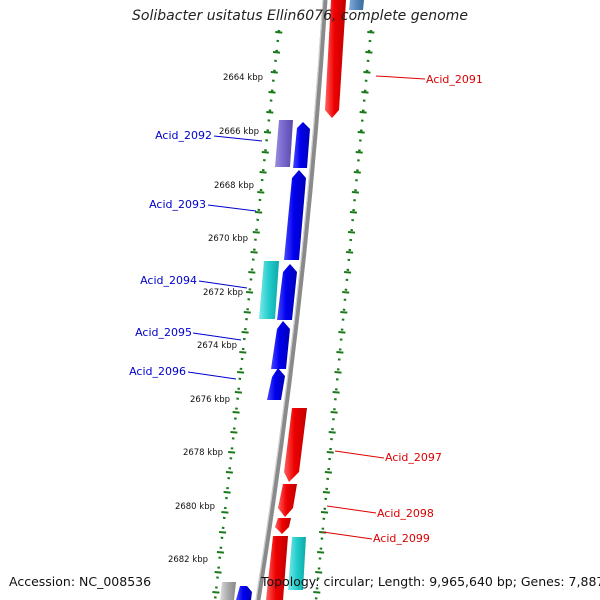 The width and height of the screenshot is (600, 600). I want to click on gene-label-acid-2098: Acid_2098, so click(405, 513).